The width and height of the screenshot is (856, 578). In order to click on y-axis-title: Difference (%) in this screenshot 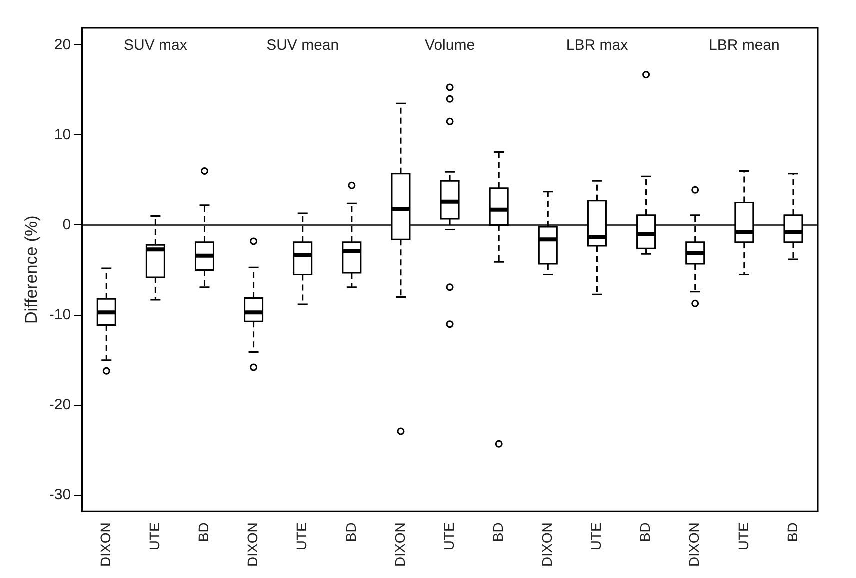, I will do `click(31, 270)`.